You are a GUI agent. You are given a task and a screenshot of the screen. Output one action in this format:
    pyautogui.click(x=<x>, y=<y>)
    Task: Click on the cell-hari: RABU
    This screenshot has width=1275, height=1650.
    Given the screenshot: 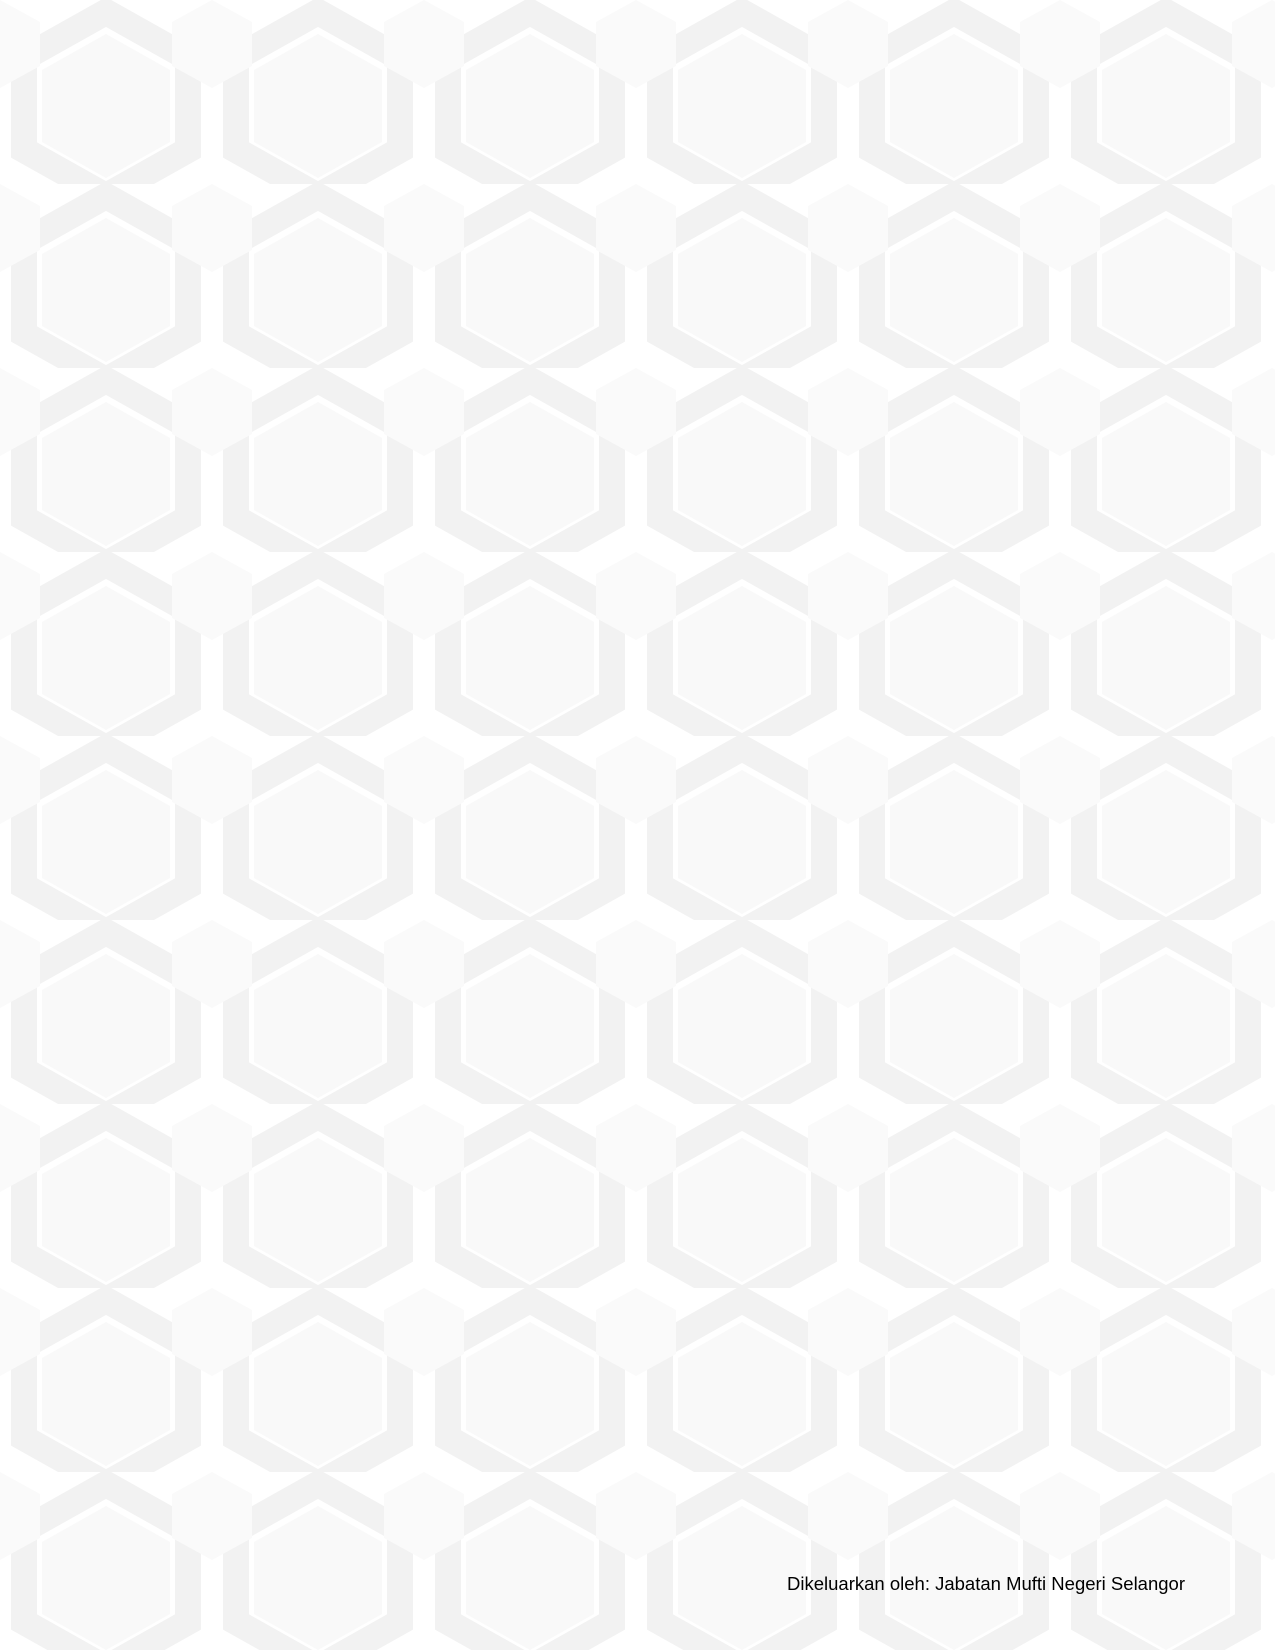 What is the action you would take?
    pyautogui.click(x=111, y=1195)
    